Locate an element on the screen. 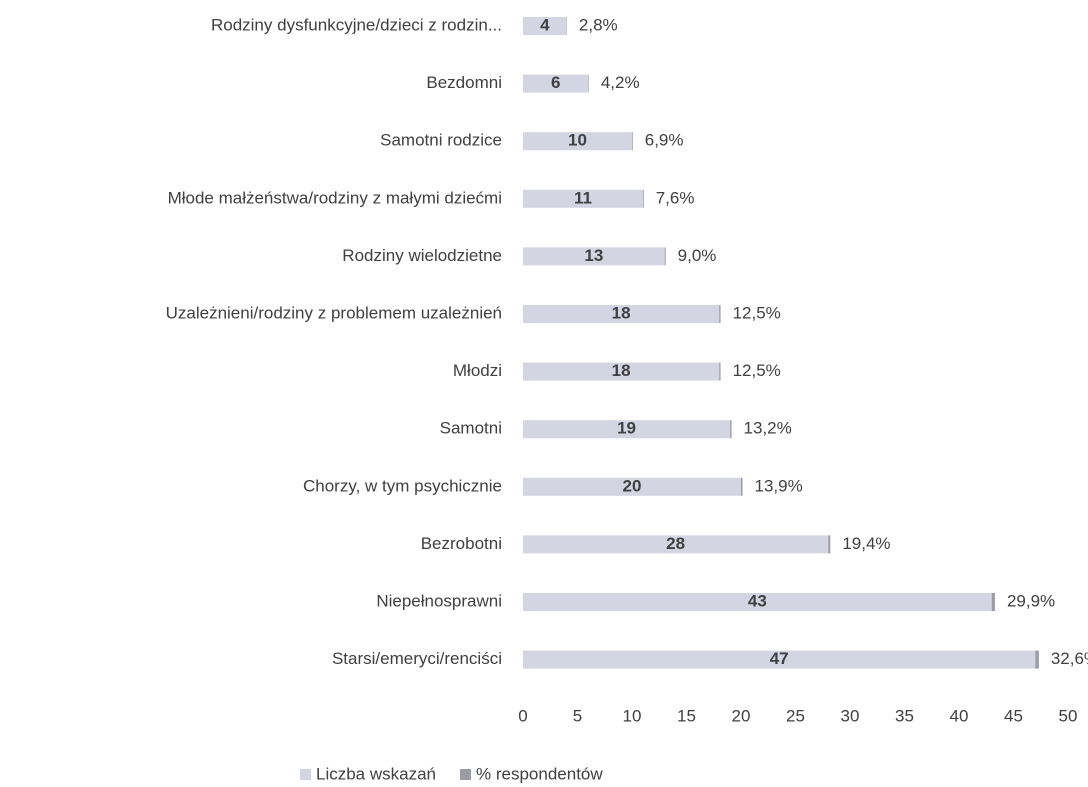  value-label: 10 is located at coordinates (577, 140).